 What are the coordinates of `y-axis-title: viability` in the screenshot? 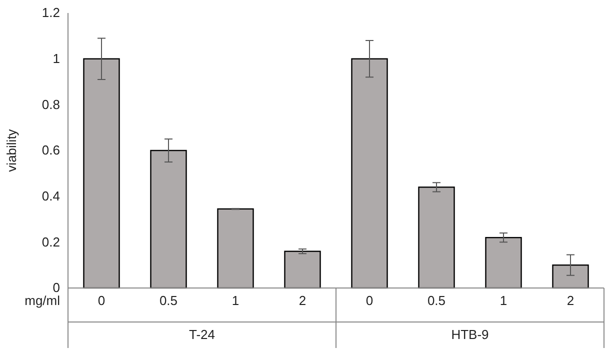 It's located at (11, 150).